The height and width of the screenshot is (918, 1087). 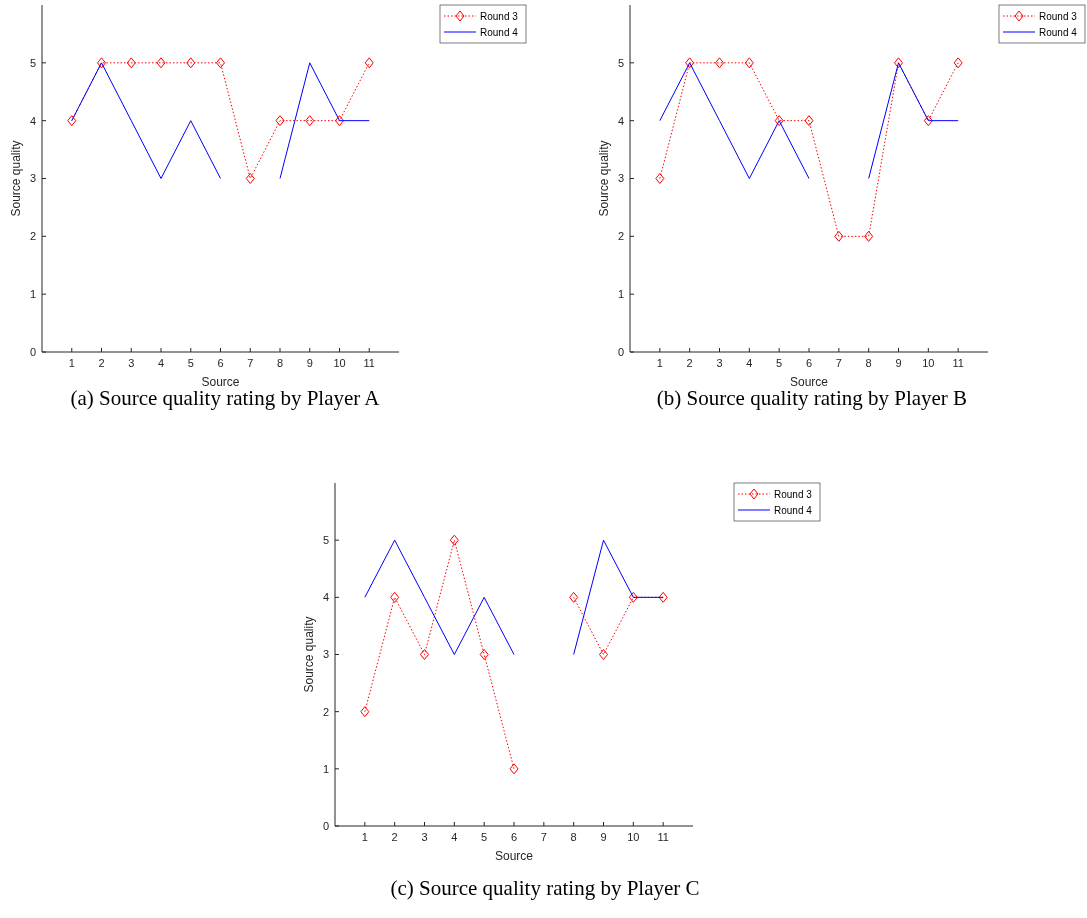 What do you see at coordinates (545, 888) in the screenshot?
I see `text: (c) Source quality rating by Player C` at bounding box center [545, 888].